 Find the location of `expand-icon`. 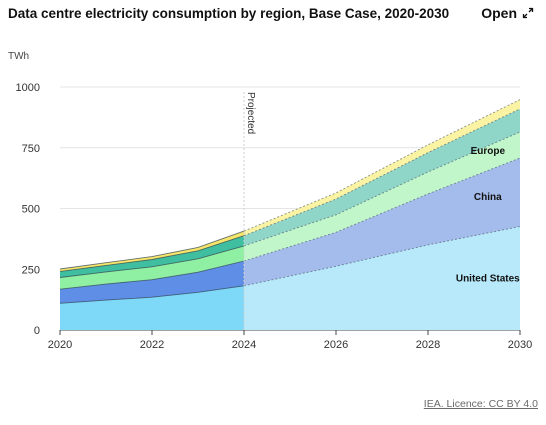

expand-icon is located at coordinates (528, 13).